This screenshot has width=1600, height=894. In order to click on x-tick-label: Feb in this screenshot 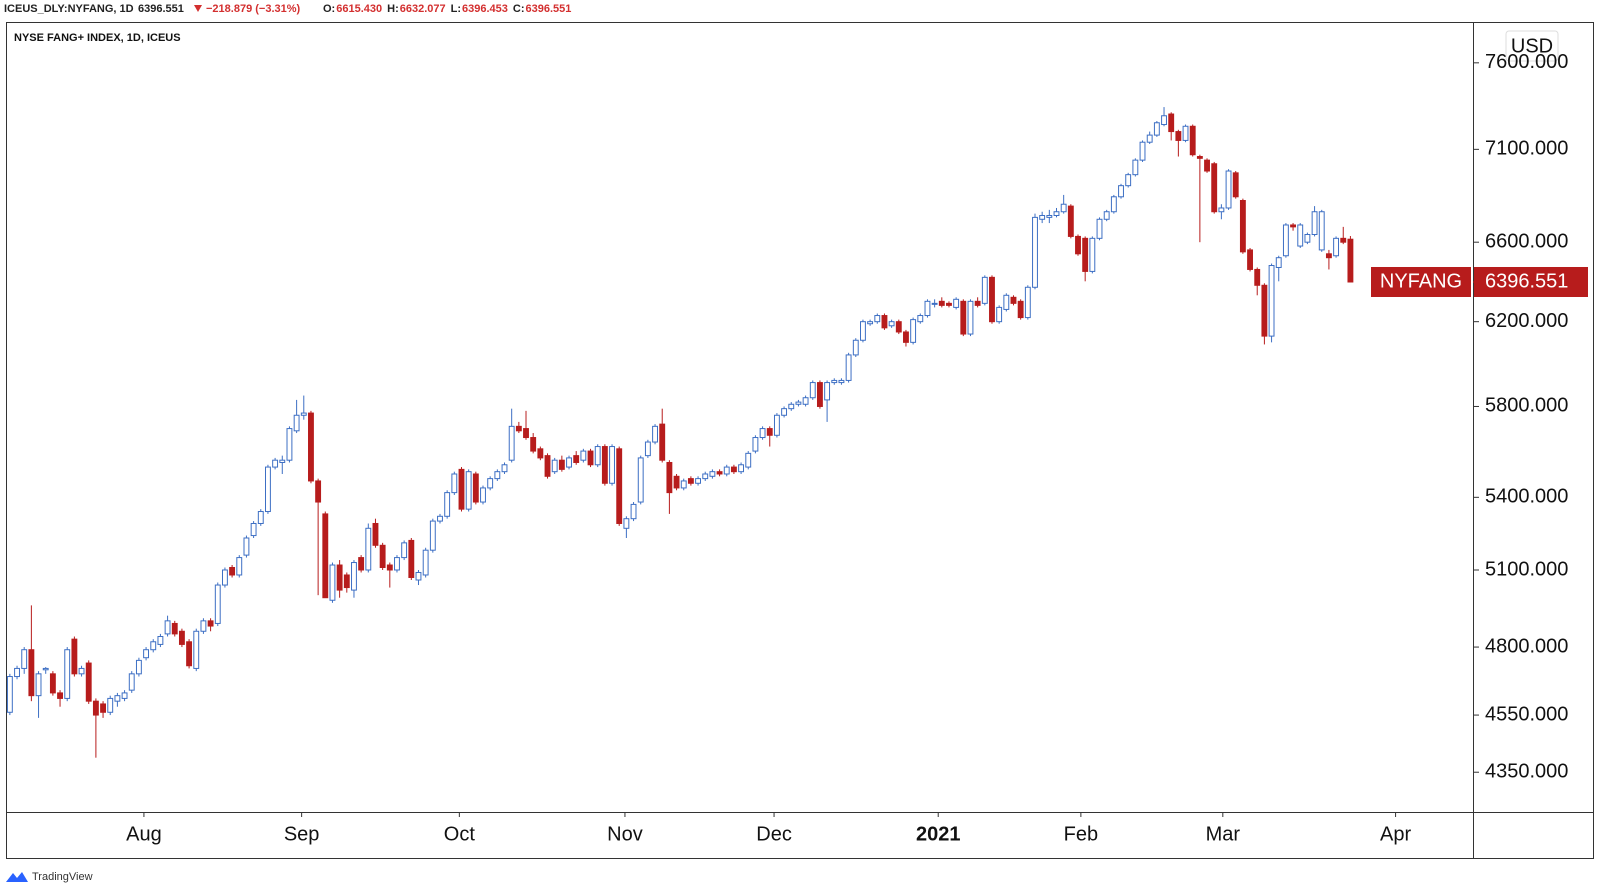, I will do `click(1081, 834)`.